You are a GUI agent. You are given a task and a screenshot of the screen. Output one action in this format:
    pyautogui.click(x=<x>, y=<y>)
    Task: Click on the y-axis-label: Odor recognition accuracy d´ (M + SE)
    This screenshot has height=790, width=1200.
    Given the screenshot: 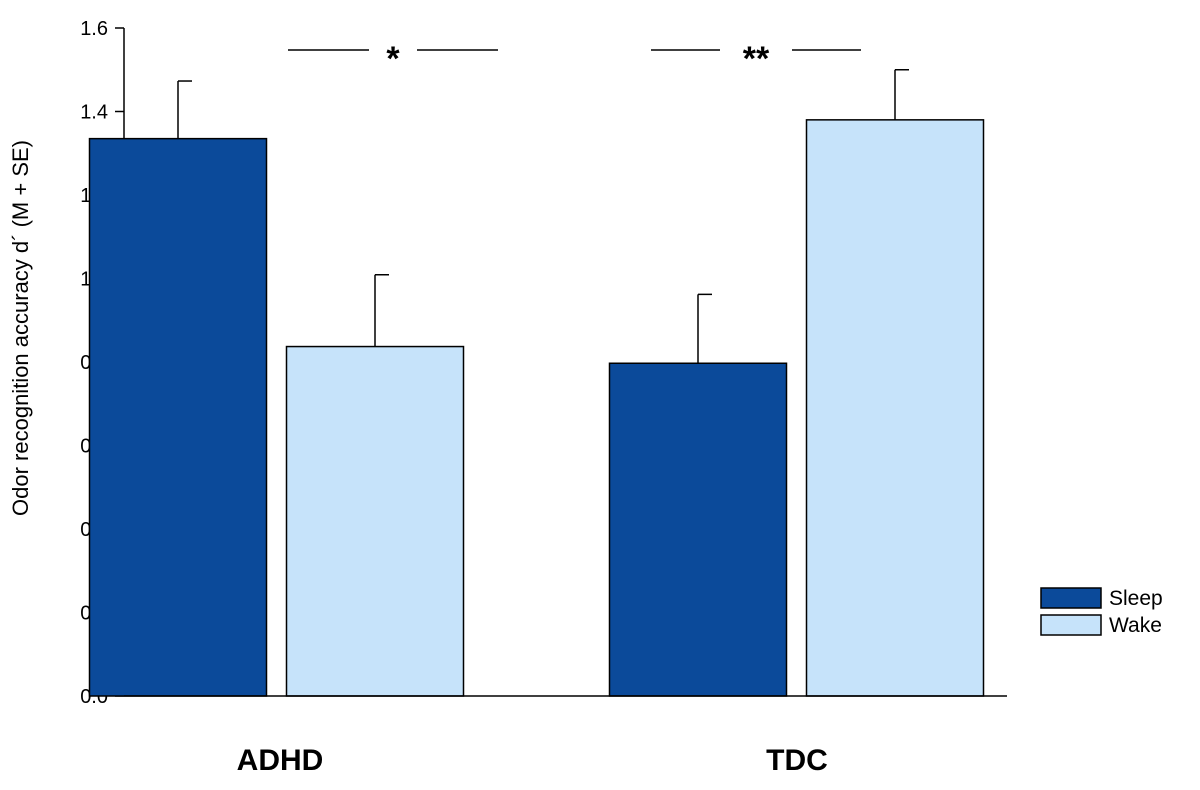 What is the action you would take?
    pyautogui.click(x=20, y=328)
    